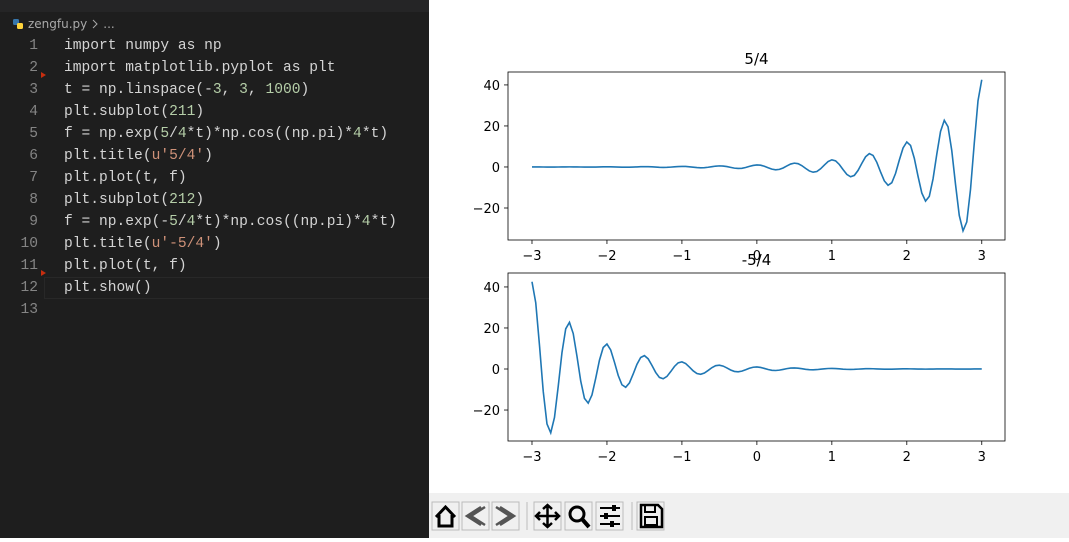 The image size is (1069, 542). What do you see at coordinates (138, 156) in the screenshot?
I see `code-line: plt.title(u'5/4')` at bounding box center [138, 156].